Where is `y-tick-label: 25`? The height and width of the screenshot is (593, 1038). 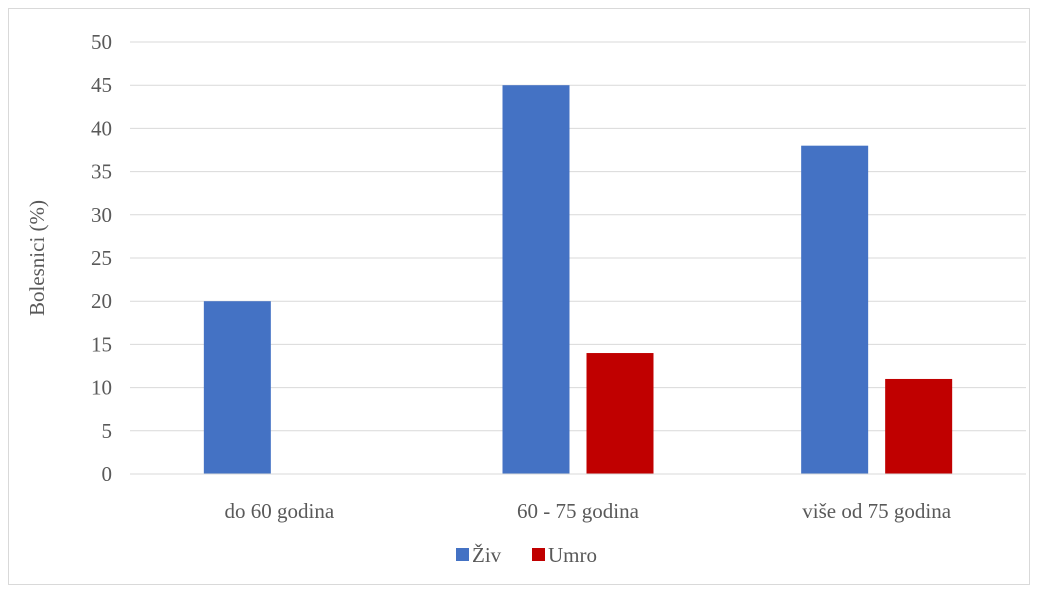
y-tick-label: 25 is located at coordinates (101, 258).